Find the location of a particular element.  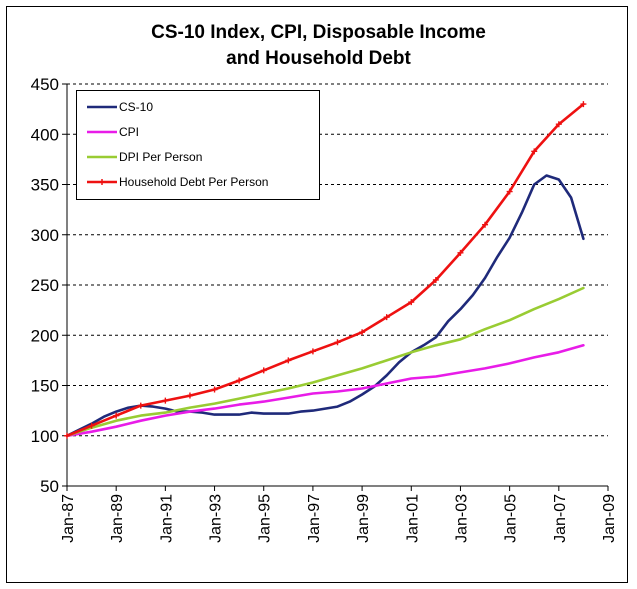

x-tick-label: Jan-97 is located at coordinates (314, 518).